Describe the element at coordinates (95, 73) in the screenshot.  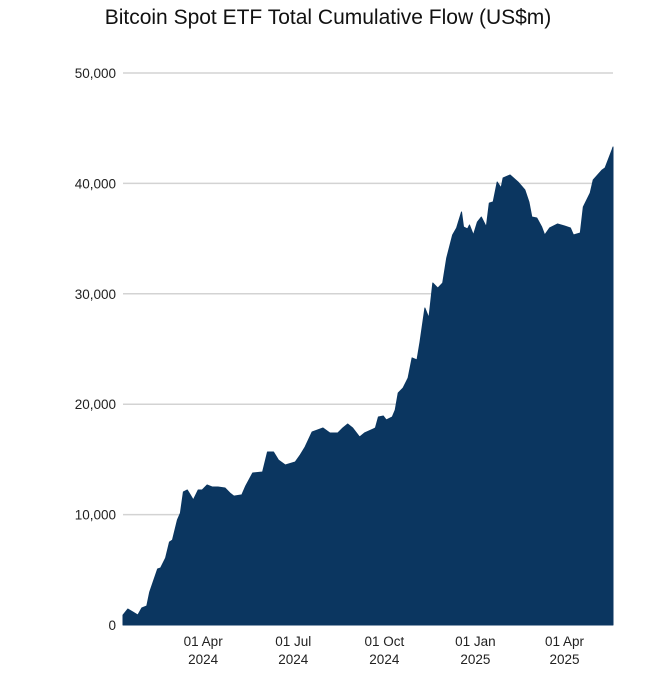
I see `y-tick-label: 50,000` at that location.